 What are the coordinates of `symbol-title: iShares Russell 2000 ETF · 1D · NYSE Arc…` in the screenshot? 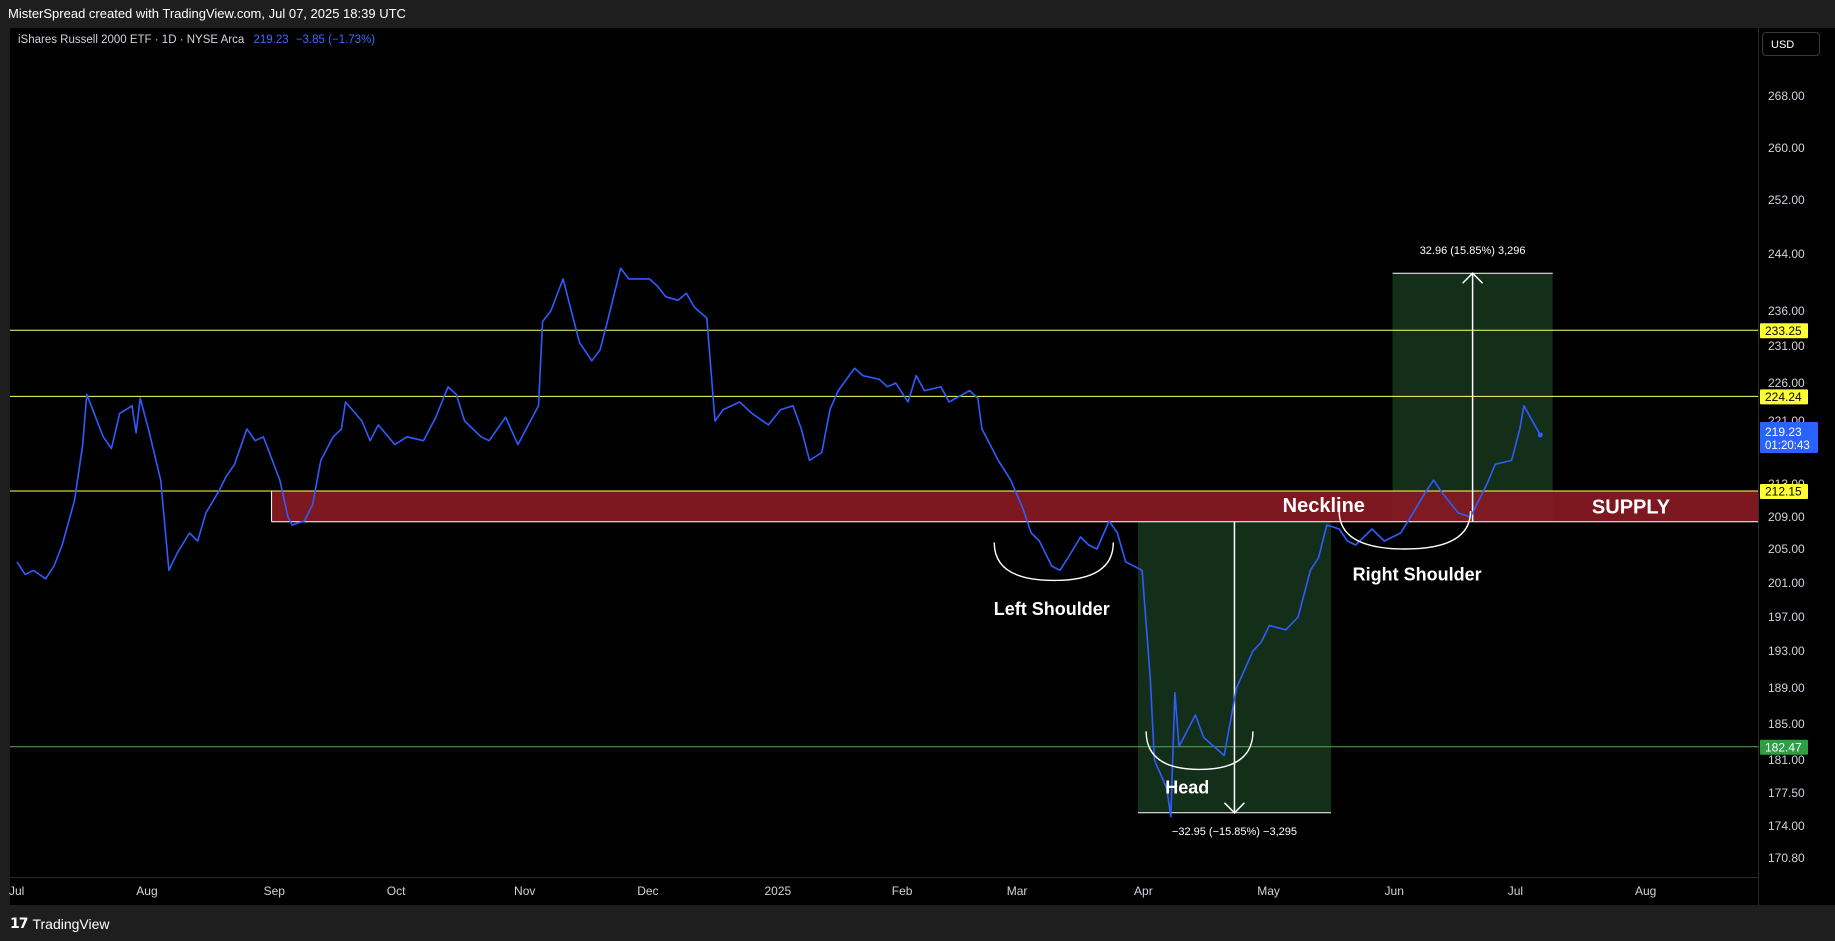 It's located at (131, 40).